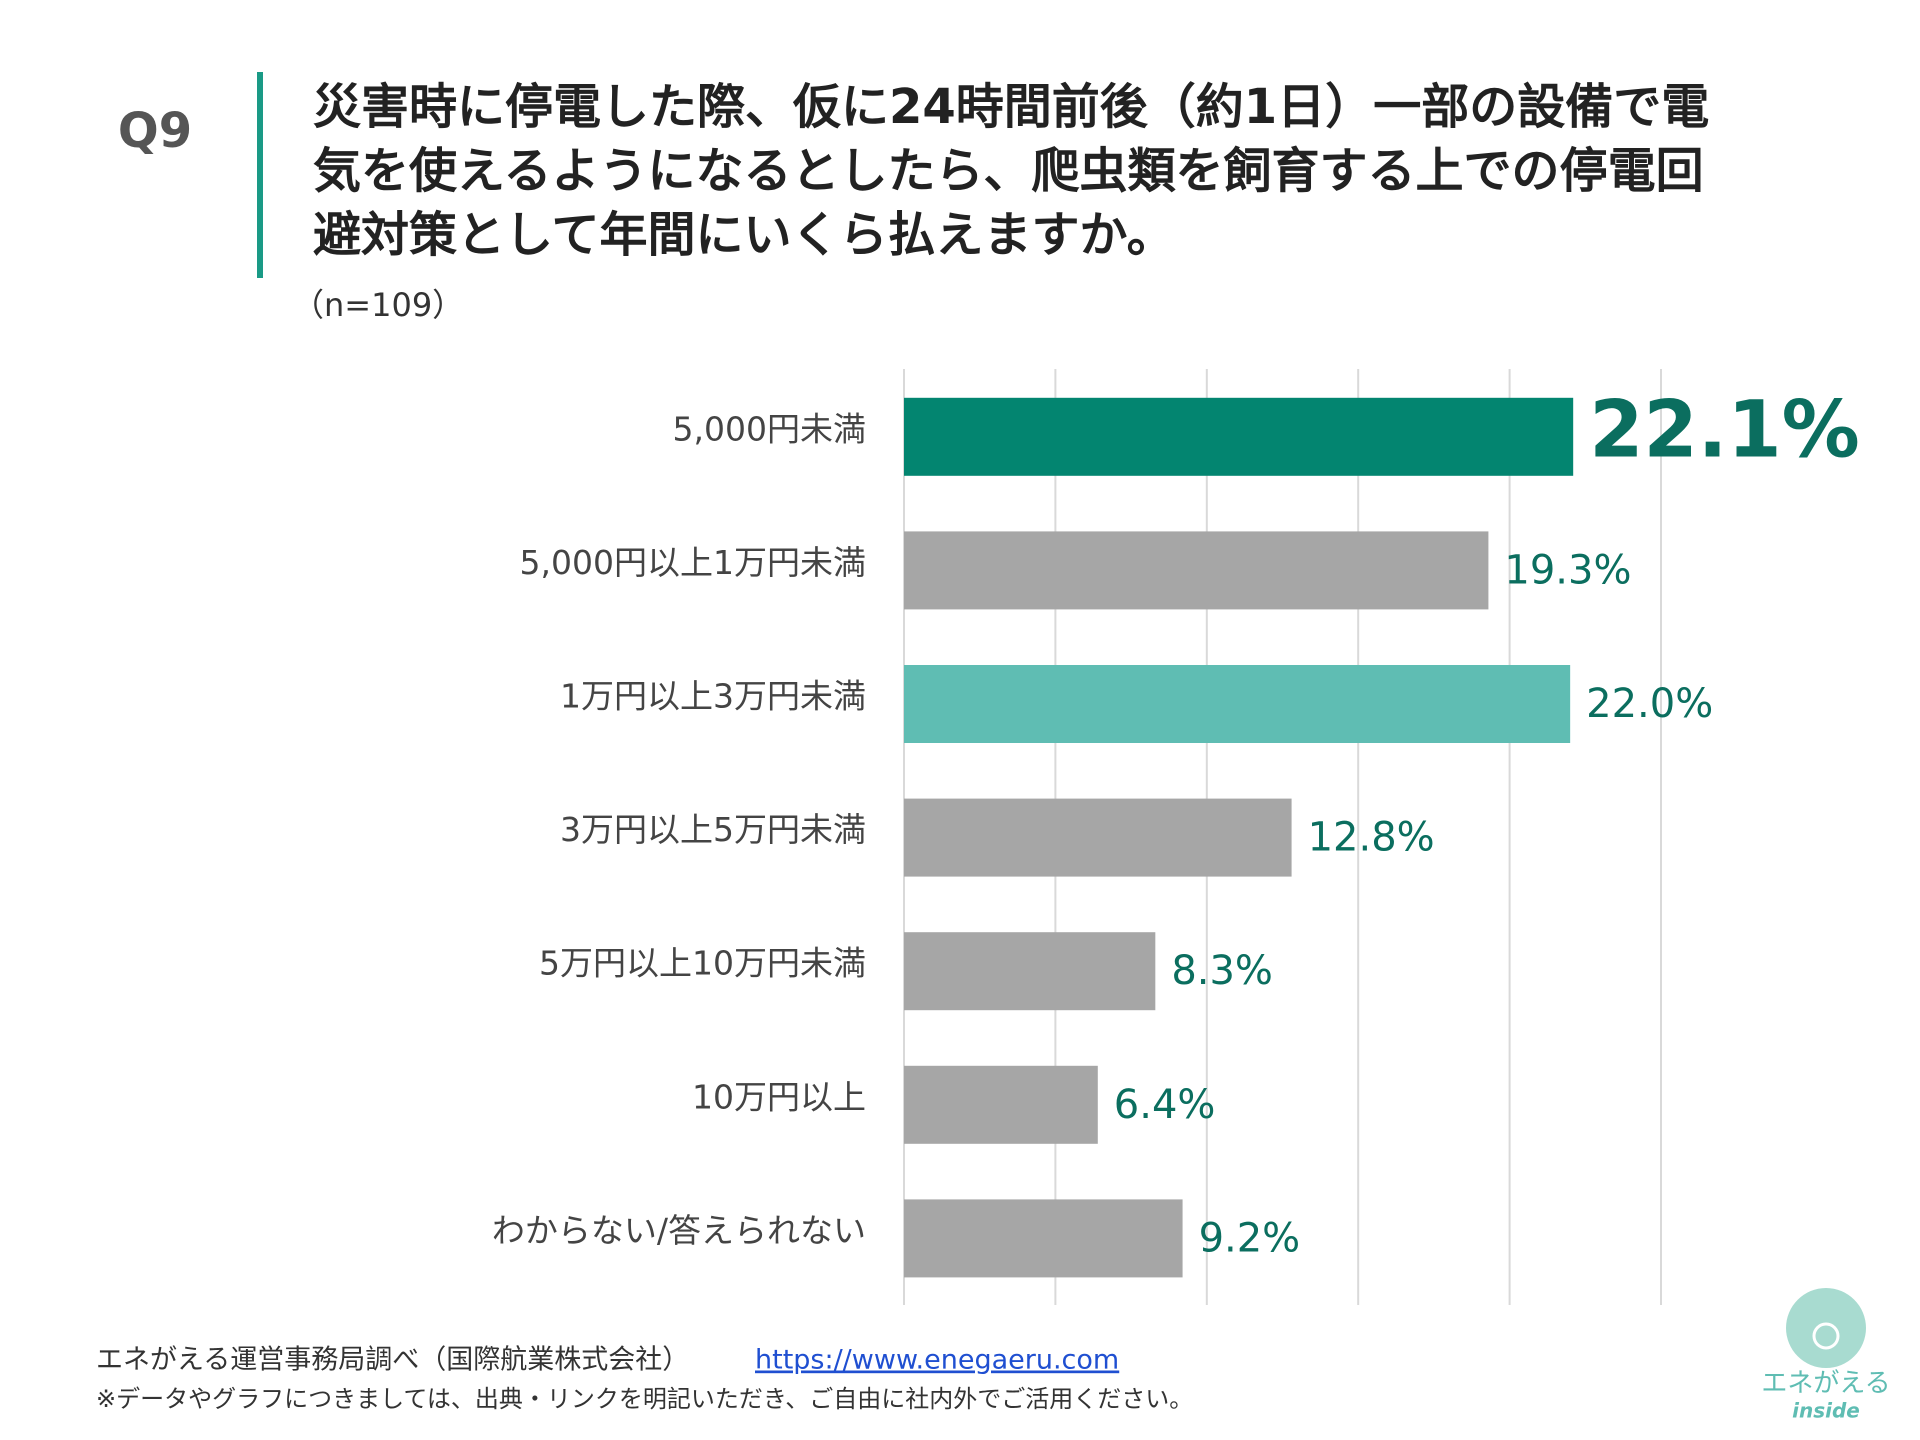 This screenshot has height=1440, width=1920. I want to click on y-tick-label: 5,000円以上1万円未満, so click(693, 562).